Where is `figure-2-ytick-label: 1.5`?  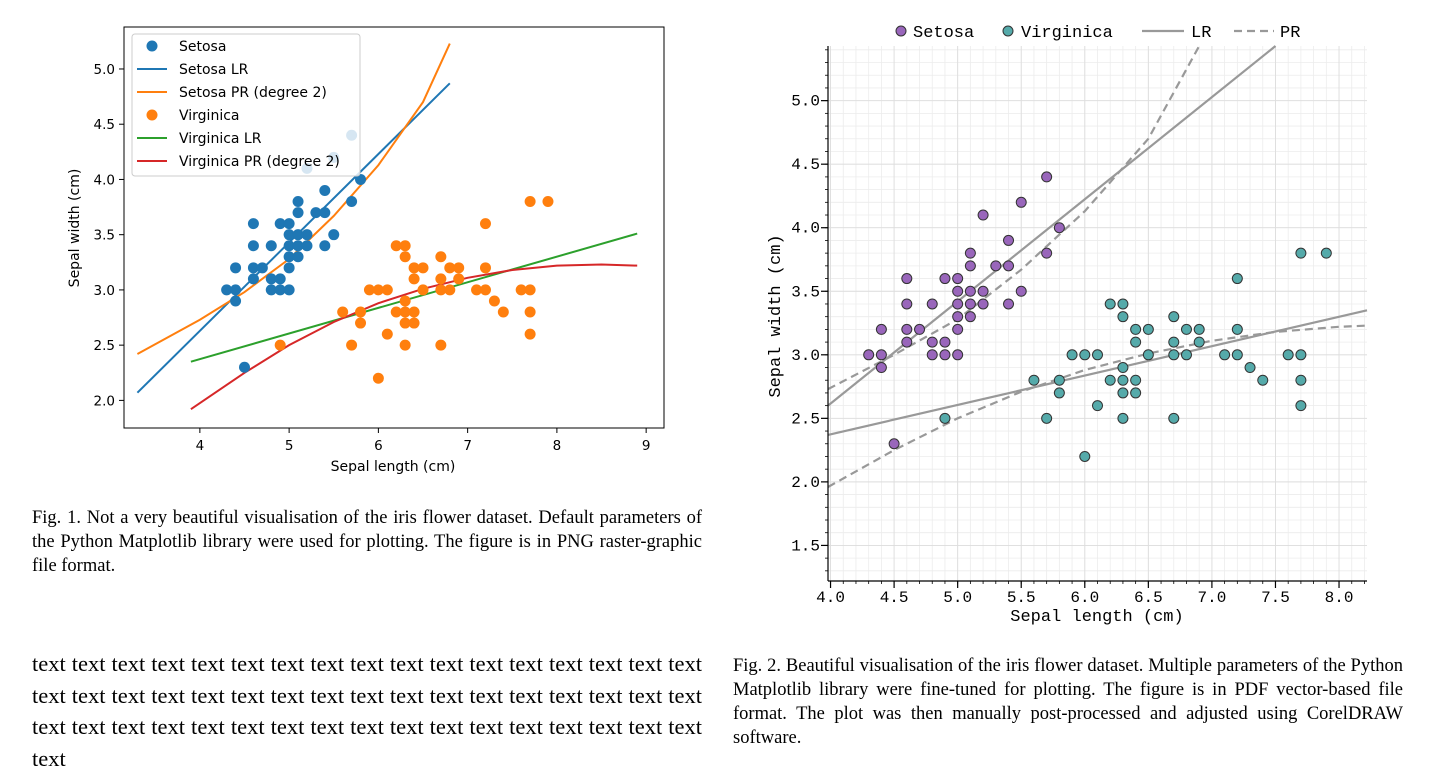 figure-2-ytick-label: 1.5 is located at coordinates (805, 546).